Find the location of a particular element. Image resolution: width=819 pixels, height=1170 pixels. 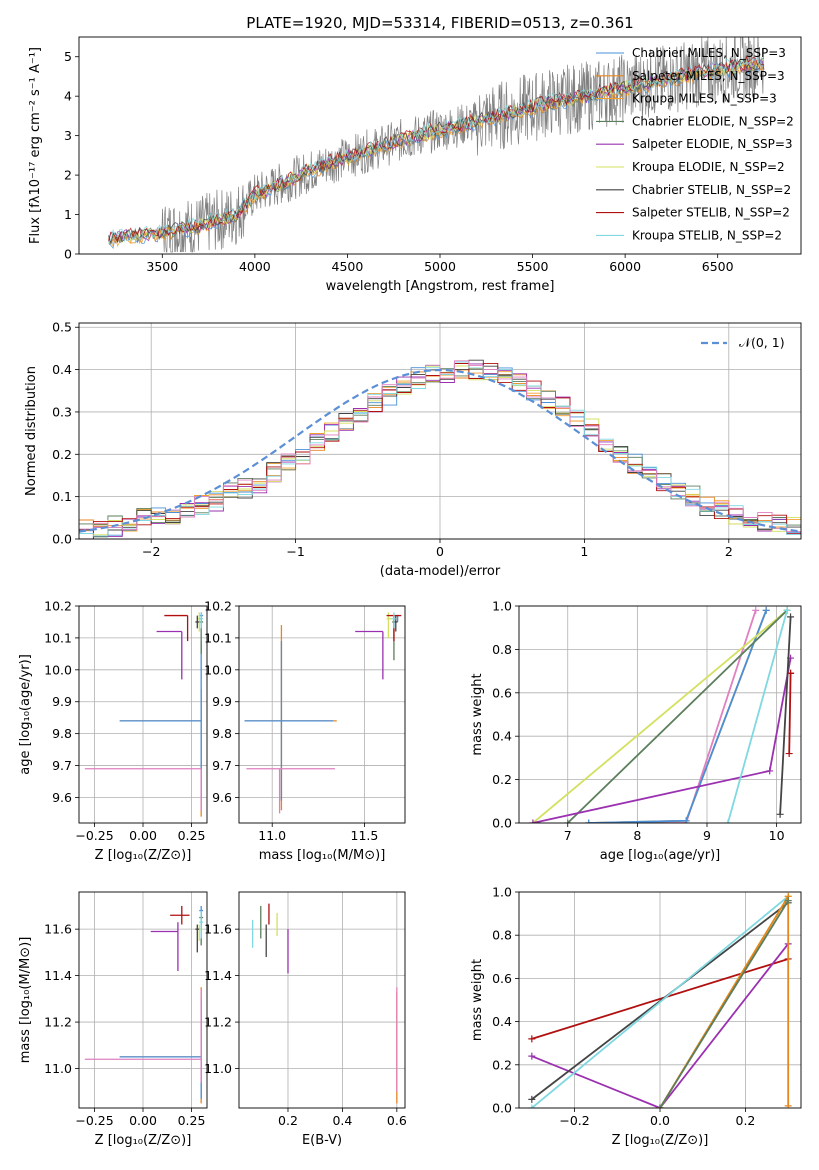

spectrum-ytick-label: 4 is located at coordinates (68, 96).